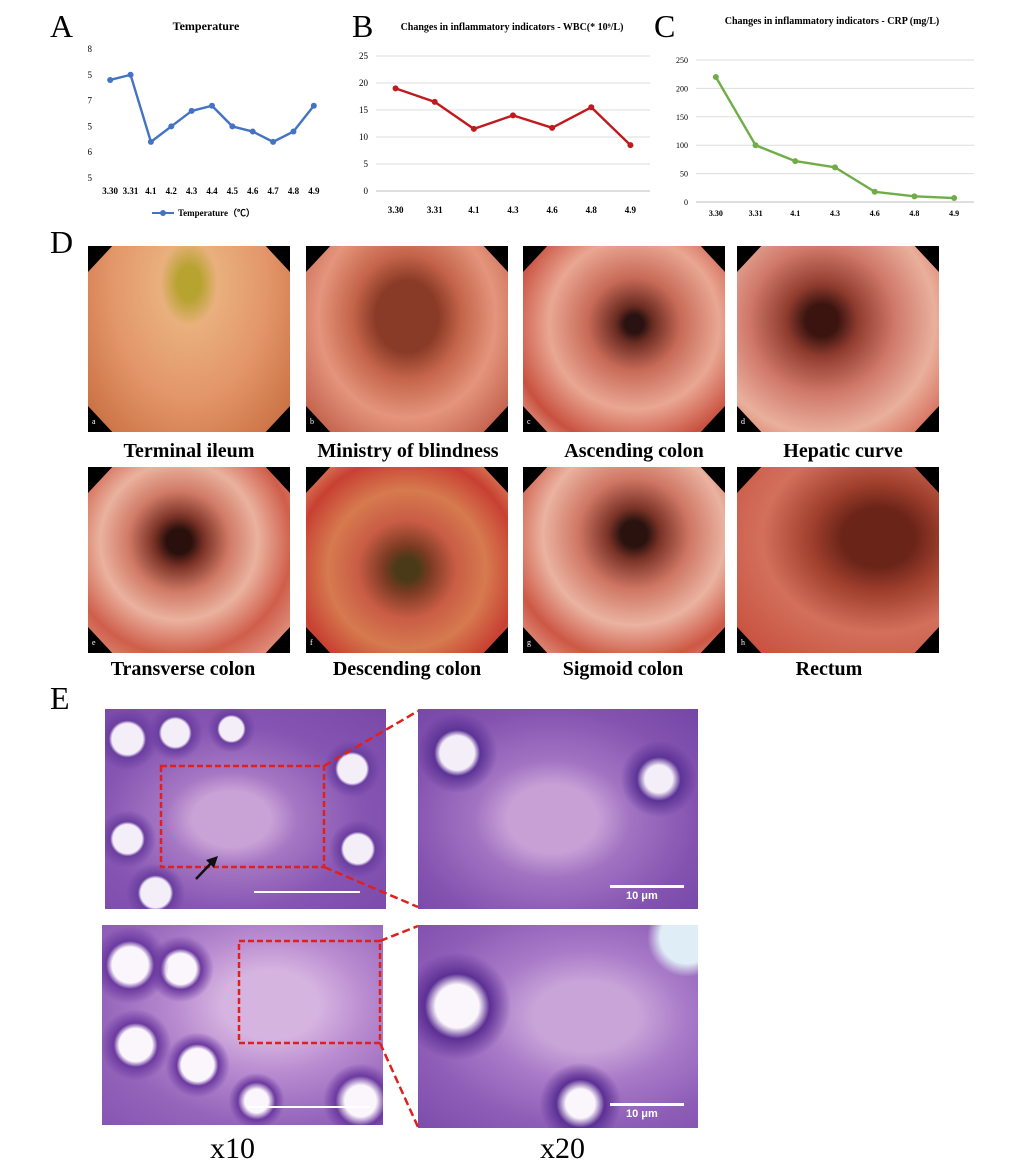  Describe the element at coordinates (829, 669) in the screenshot. I see `caption-rectum: Rectum` at that location.